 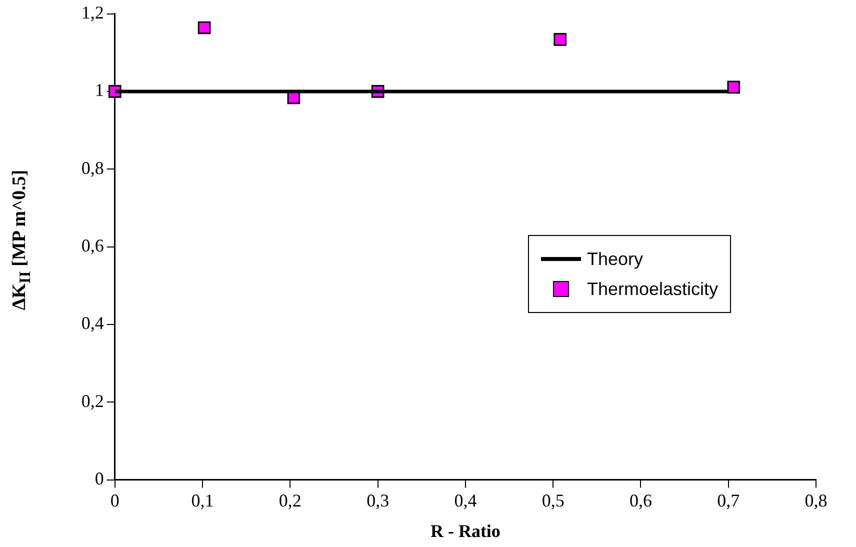 What do you see at coordinates (290, 500) in the screenshot?
I see `x-tick-label: 0,2` at bounding box center [290, 500].